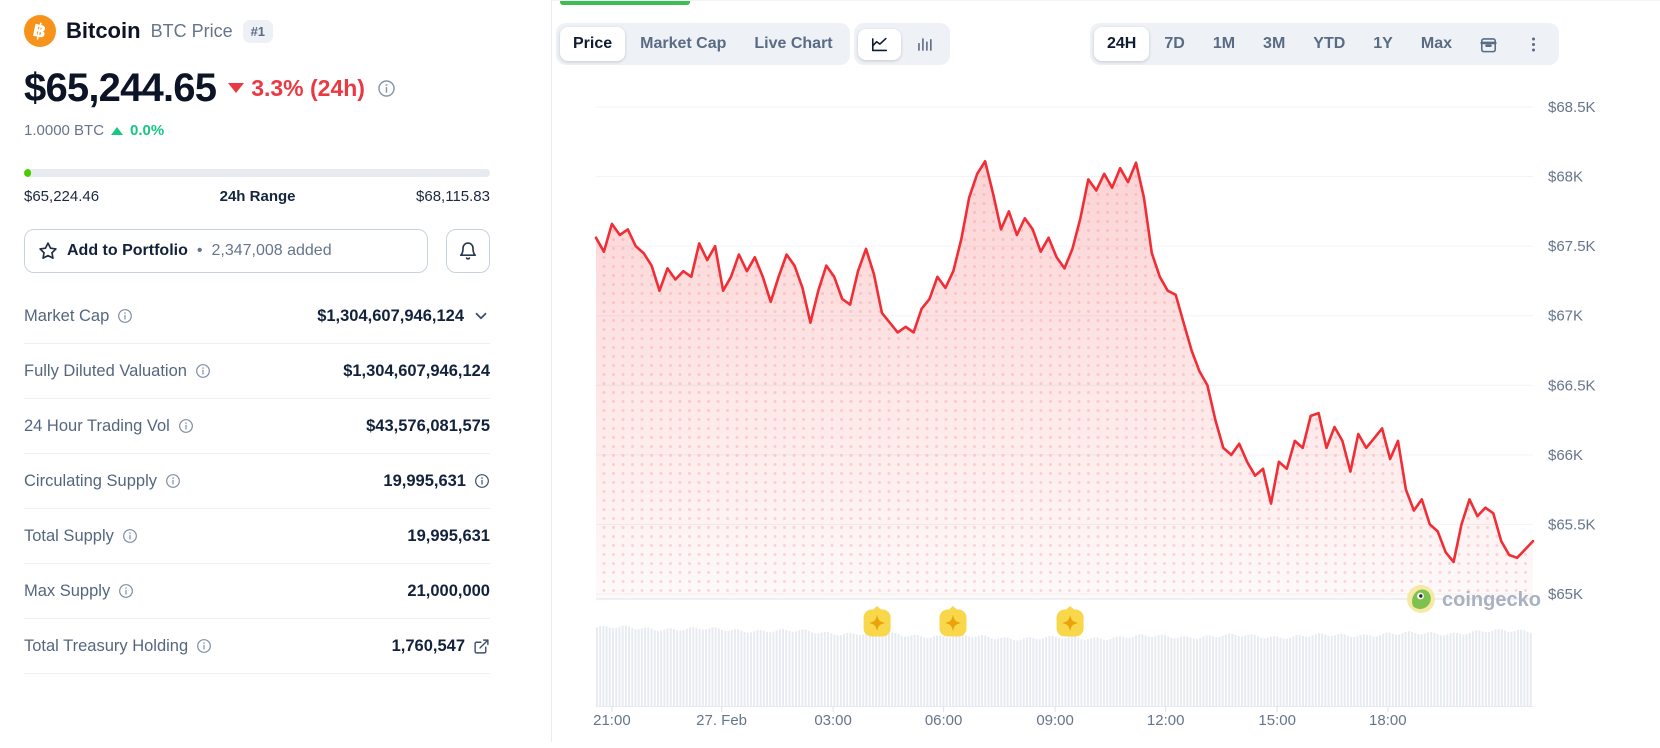 The image size is (1660, 748). I want to click on y-axis-label: $66K, so click(1565, 455).